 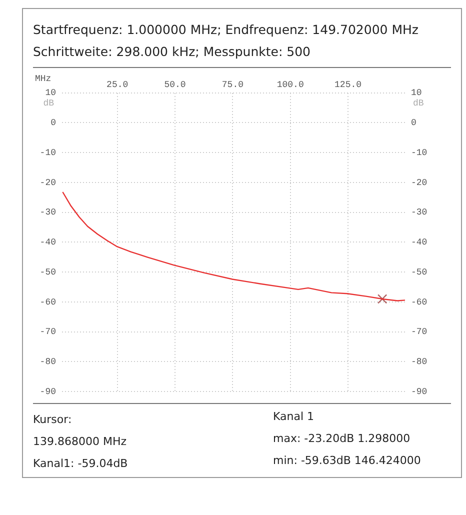 What do you see at coordinates (53, 420) in the screenshot?
I see `text: Kursor:` at bounding box center [53, 420].